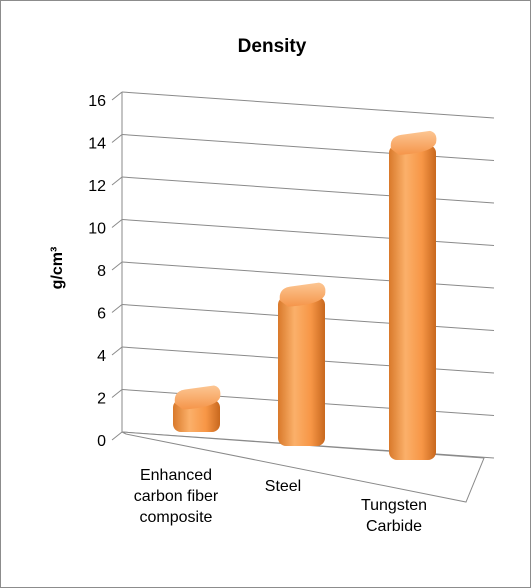  Describe the element at coordinates (101, 356) in the screenshot. I see `y-tick-label: 4` at that location.